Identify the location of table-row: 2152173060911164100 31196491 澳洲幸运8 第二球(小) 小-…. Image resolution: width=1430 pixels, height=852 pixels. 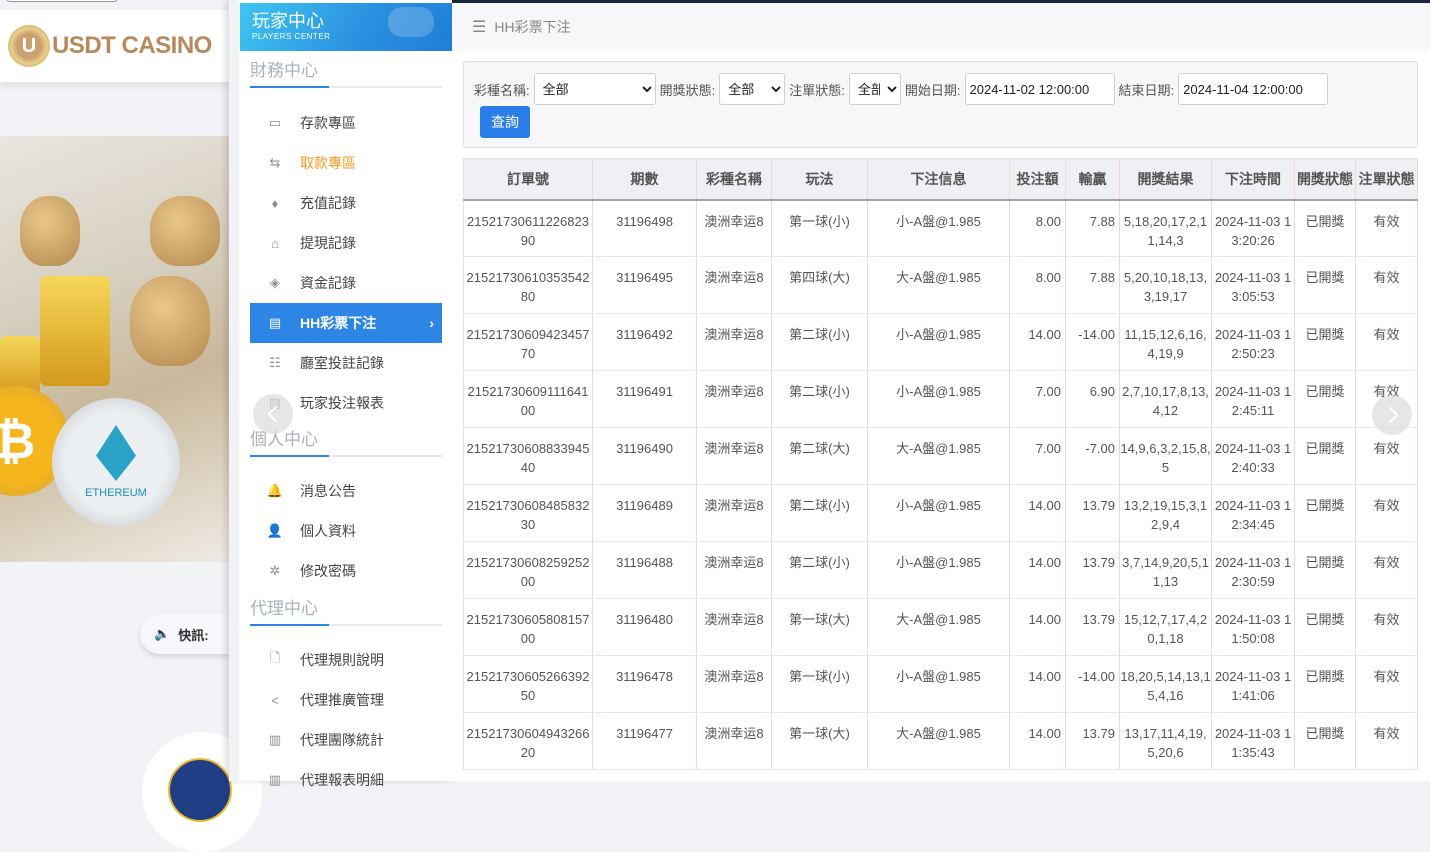
(940, 399).